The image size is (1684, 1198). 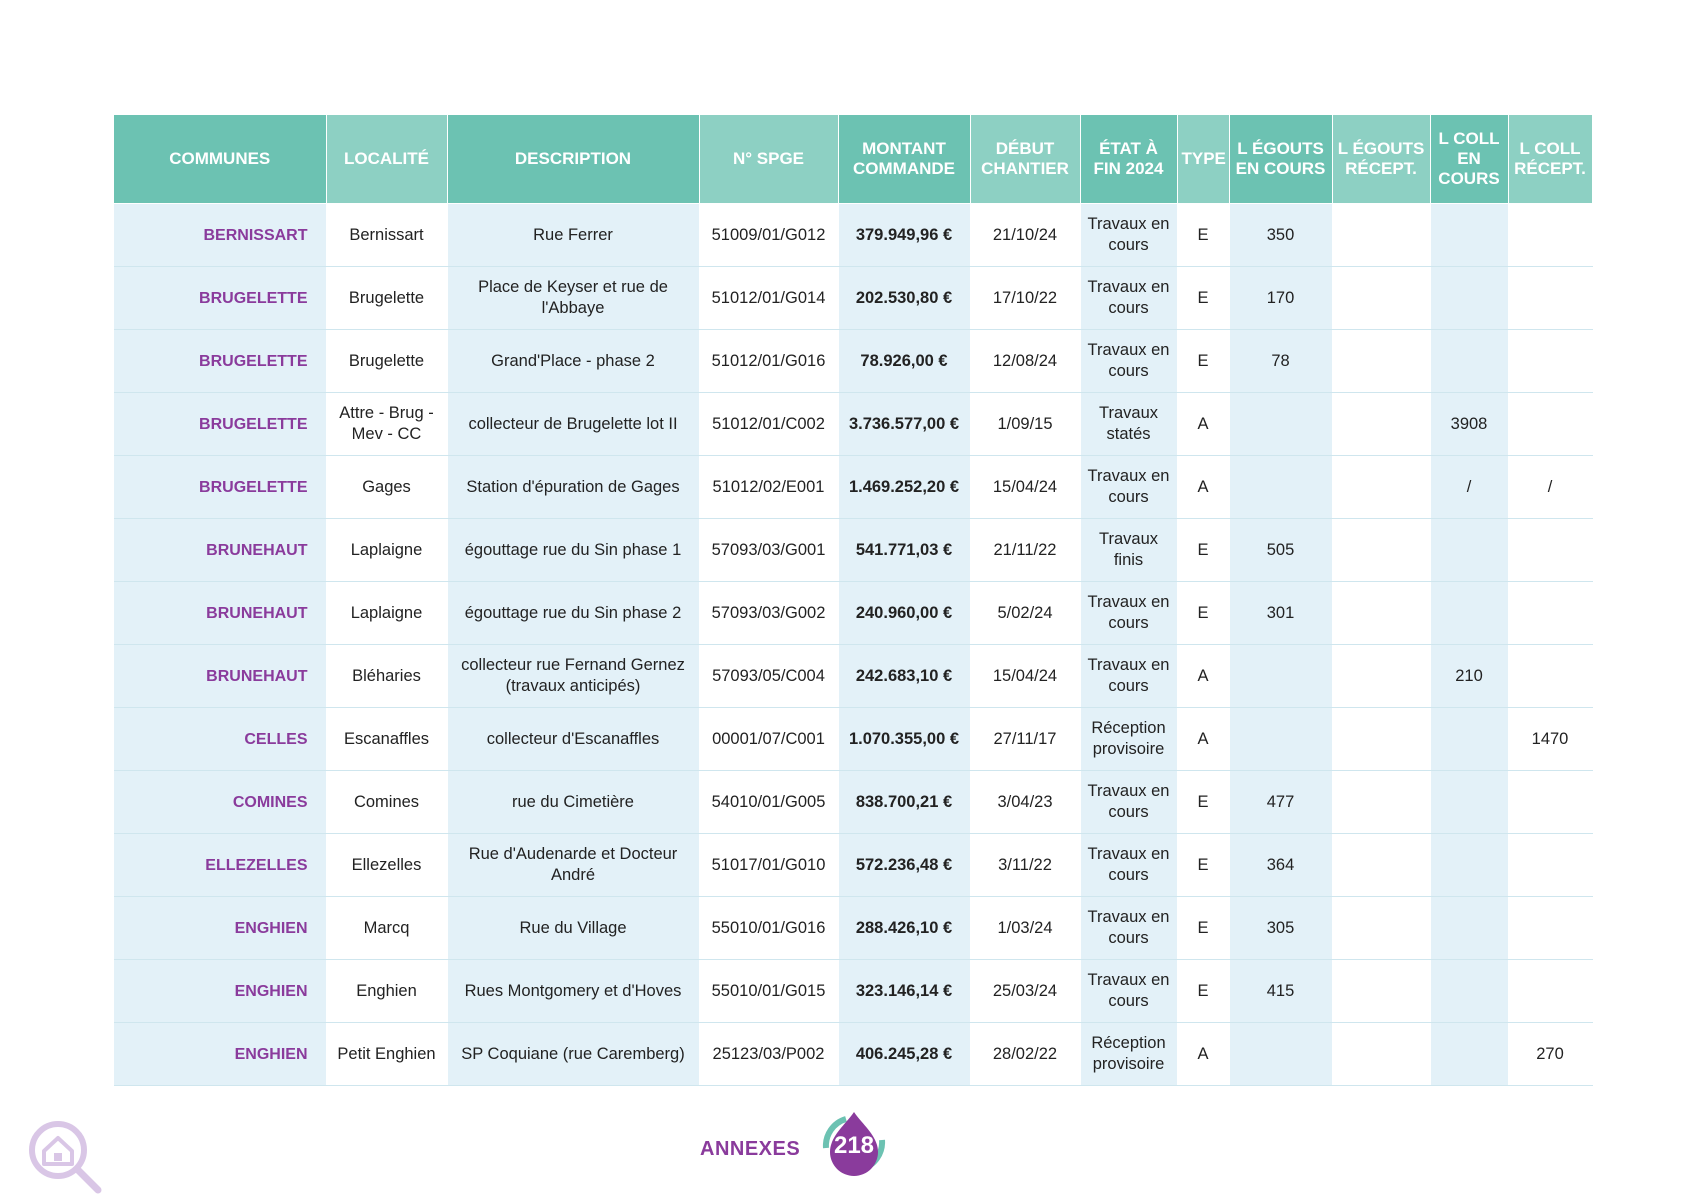 What do you see at coordinates (750, 1149) in the screenshot?
I see `footer-section-label: ANNEXES` at bounding box center [750, 1149].